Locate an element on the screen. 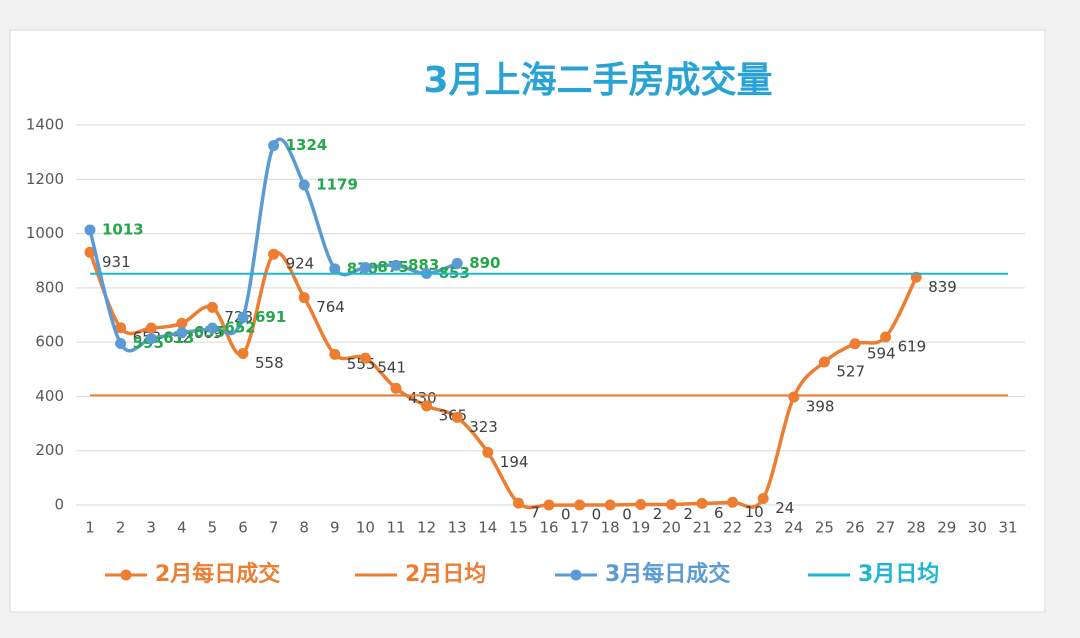 The image size is (1080, 638). x-tick-label: 27 is located at coordinates (885, 528).